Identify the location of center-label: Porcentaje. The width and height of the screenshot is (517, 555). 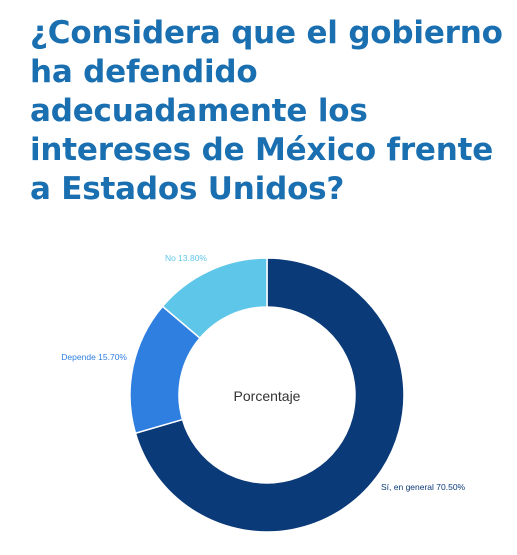
(267, 396).